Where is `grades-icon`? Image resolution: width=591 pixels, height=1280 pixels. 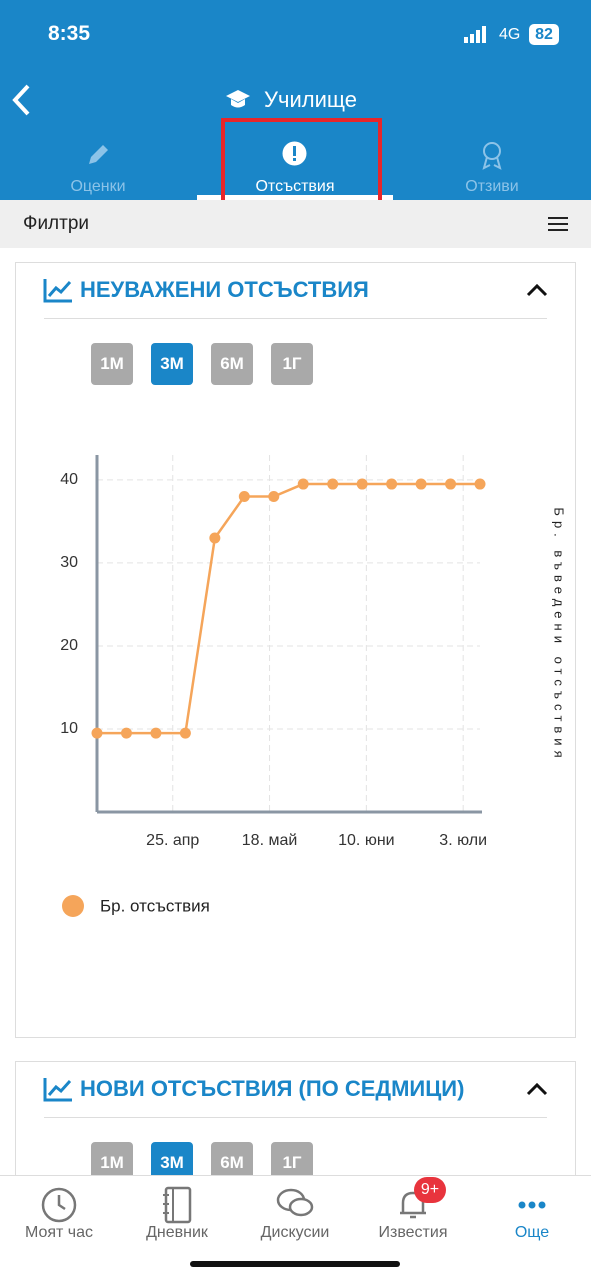
grades-icon is located at coordinates (98, 154).